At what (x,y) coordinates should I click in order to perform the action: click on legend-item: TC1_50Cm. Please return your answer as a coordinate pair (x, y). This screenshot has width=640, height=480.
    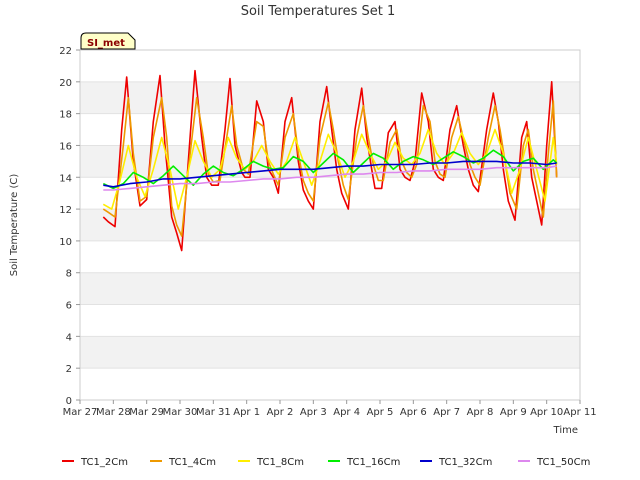
    Looking at the image, I should click on (554, 462).